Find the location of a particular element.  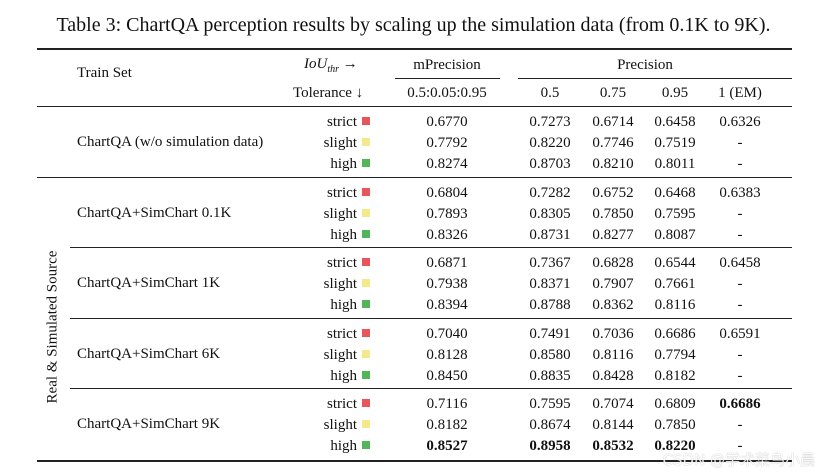

arrow-down-icon: ↓ is located at coordinates (359, 93).